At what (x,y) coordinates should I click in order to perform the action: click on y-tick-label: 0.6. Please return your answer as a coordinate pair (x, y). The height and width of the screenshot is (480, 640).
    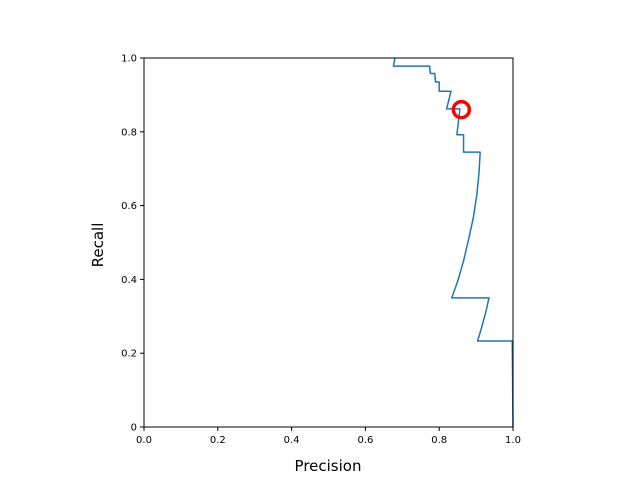
    Looking at the image, I should click on (129, 206).